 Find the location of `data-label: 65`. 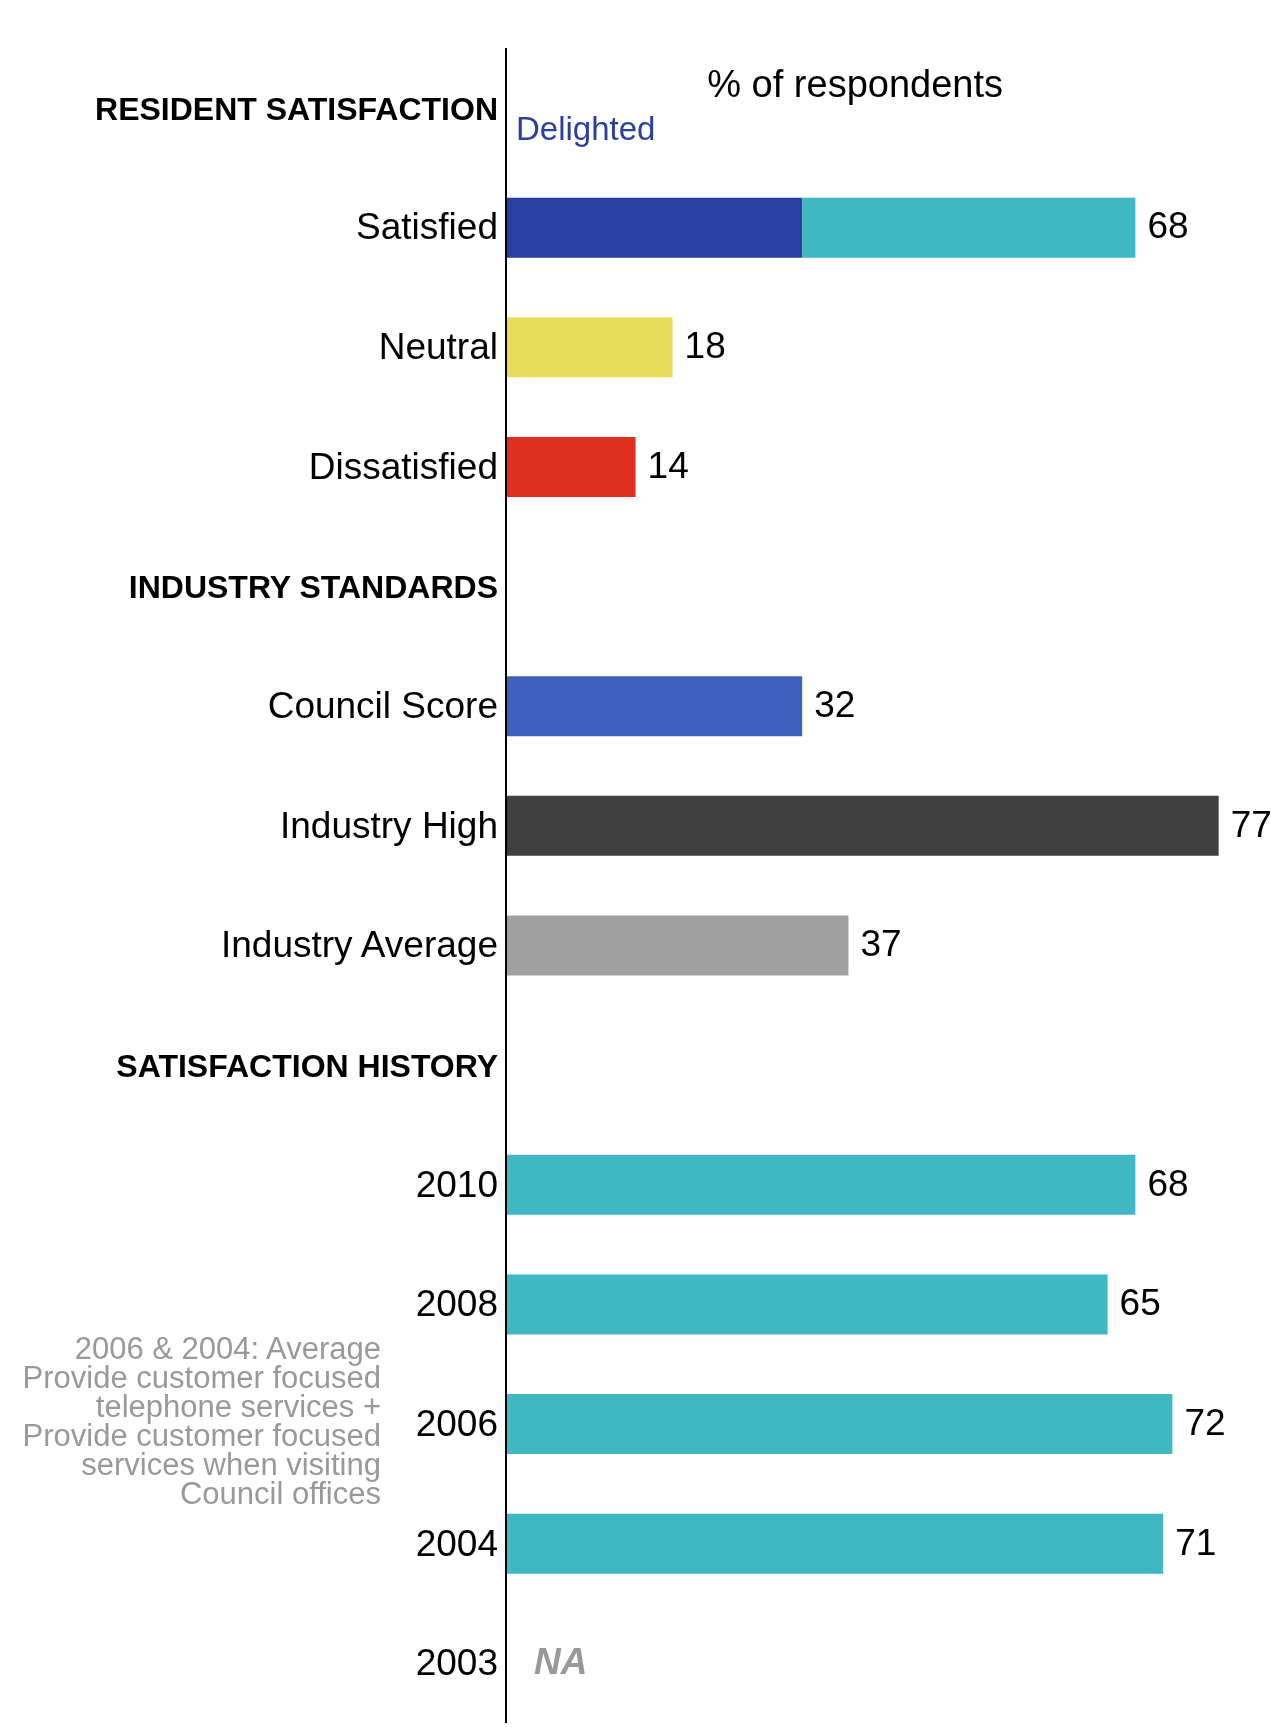

data-label: 65 is located at coordinates (1140, 1303).